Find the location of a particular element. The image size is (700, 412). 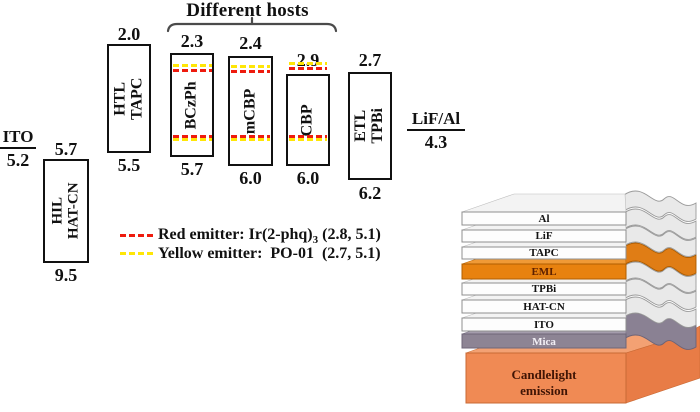

mcbp-top-value: 2.4 is located at coordinates (250, 43).